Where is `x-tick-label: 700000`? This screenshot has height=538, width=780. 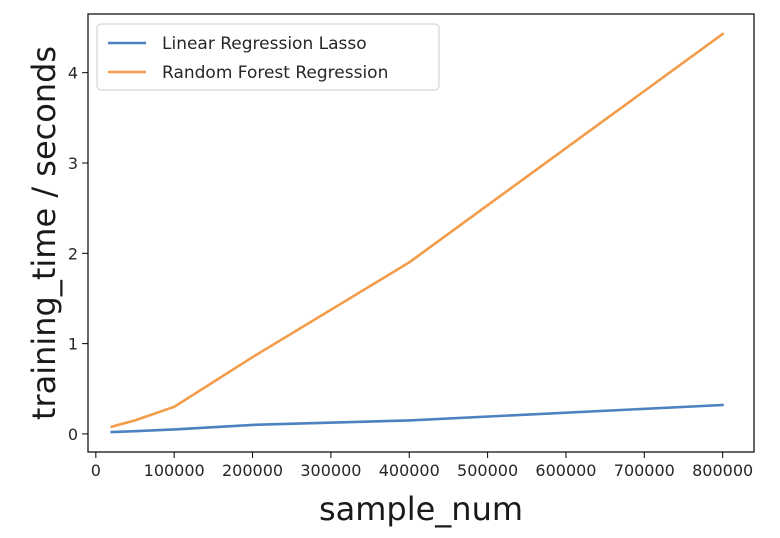
x-tick-label: 700000 is located at coordinates (644, 470).